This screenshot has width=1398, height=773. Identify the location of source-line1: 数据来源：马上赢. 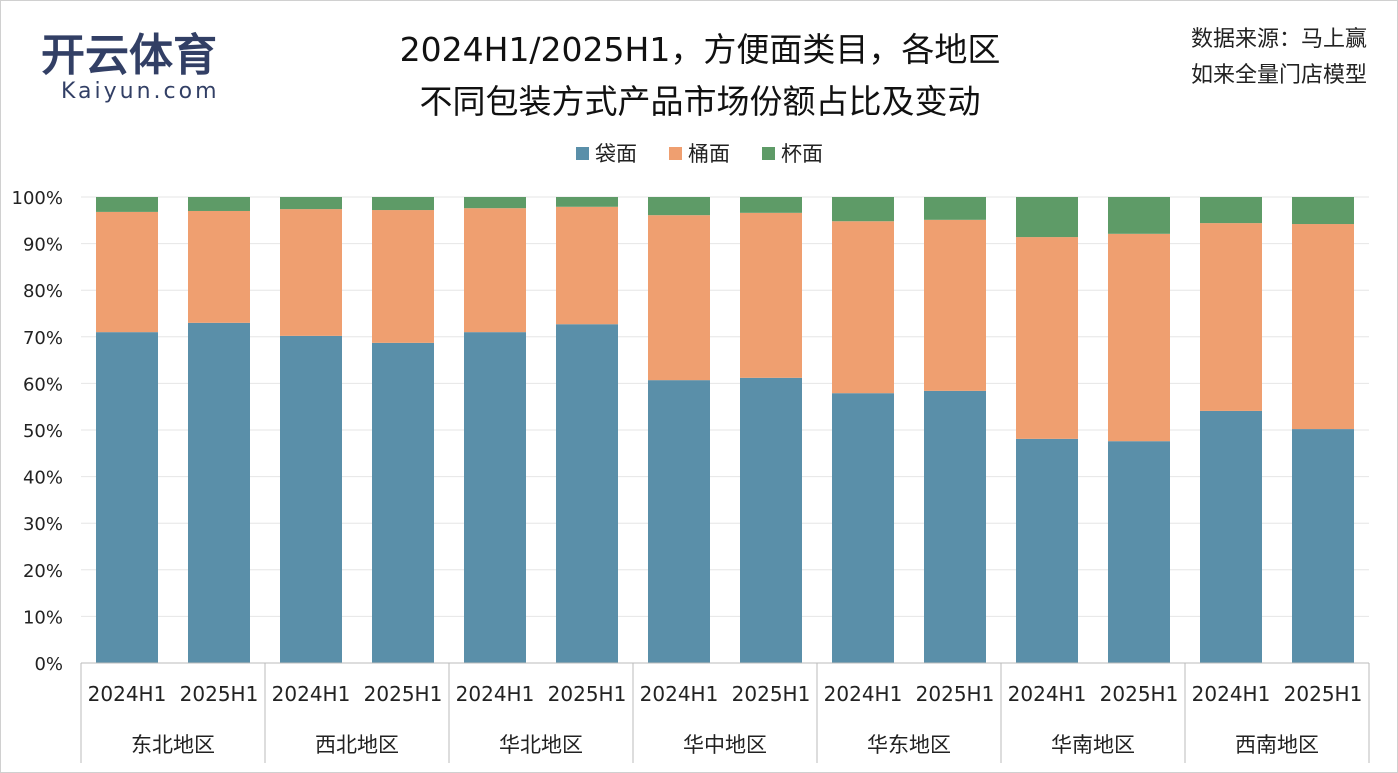
(1278, 39).